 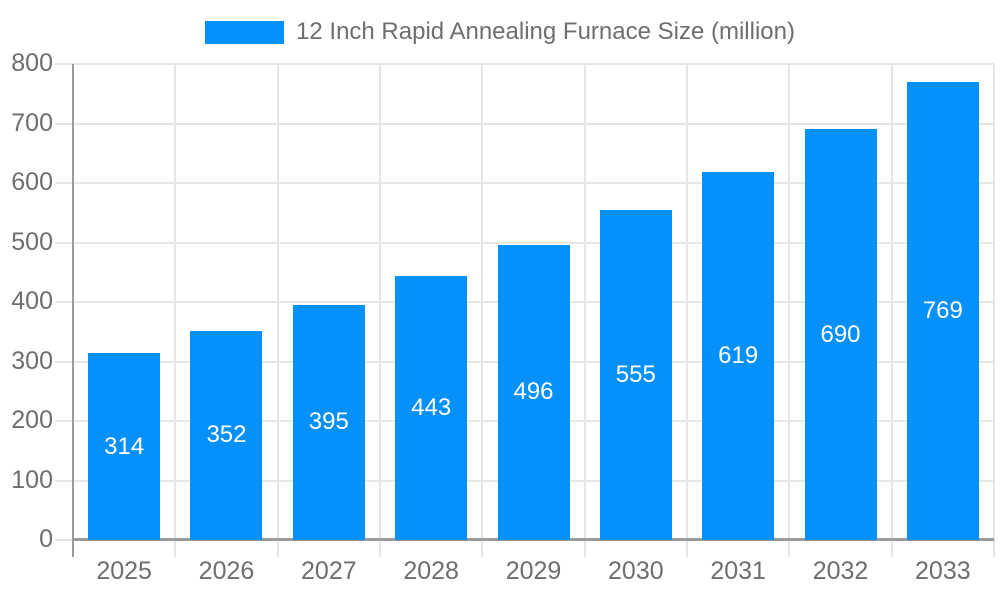 What do you see at coordinates (32, 419) in the screenshot?
I see `y-axis-tick-label: 200` at bounding box center [32, 419].